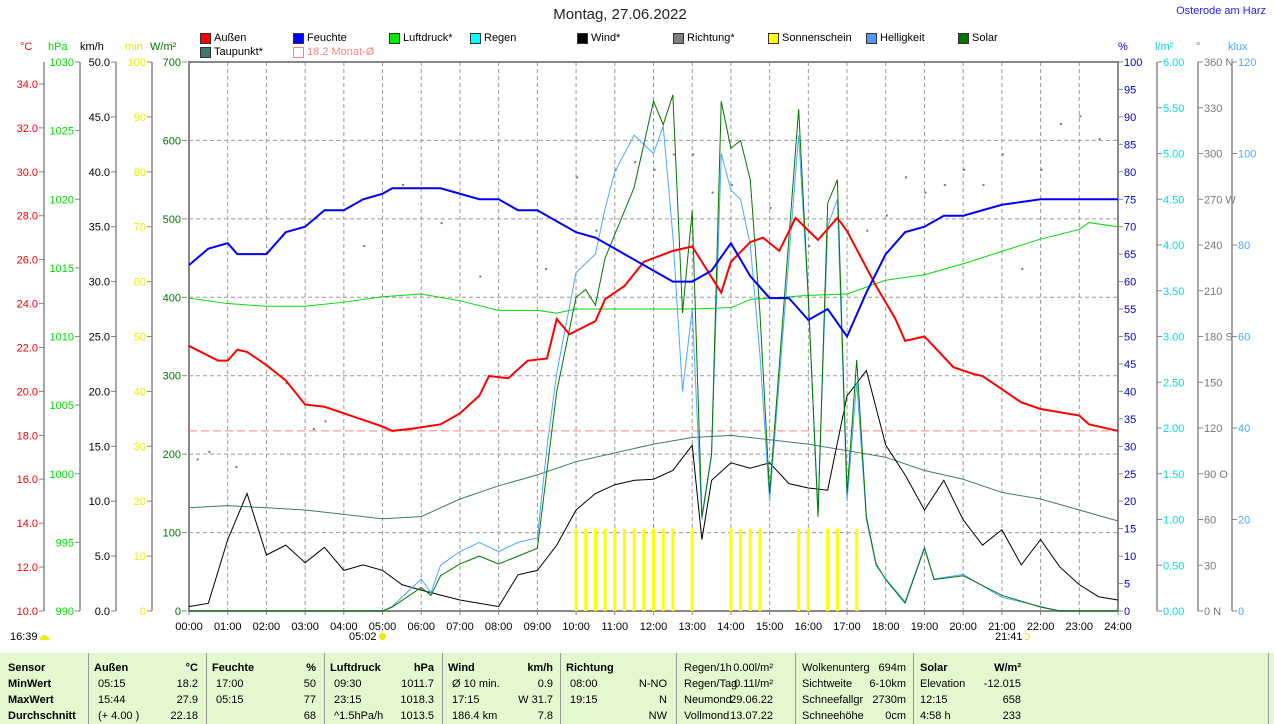 The image size is (1274, 724). Describe the element at coordinates (1130, 255) in the screenshot. I see `axis-tick-label: 65` at that location.